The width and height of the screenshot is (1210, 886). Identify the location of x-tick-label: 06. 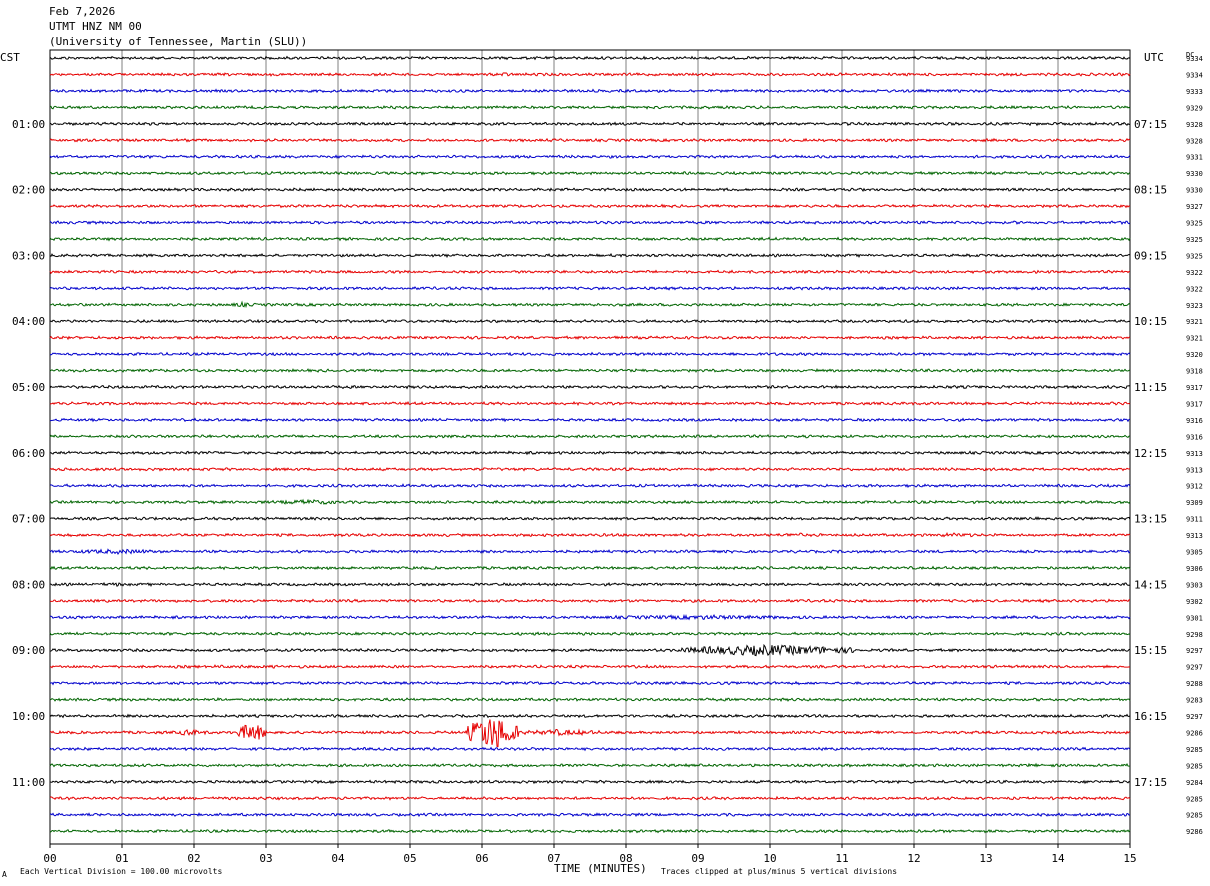
(481, 858).